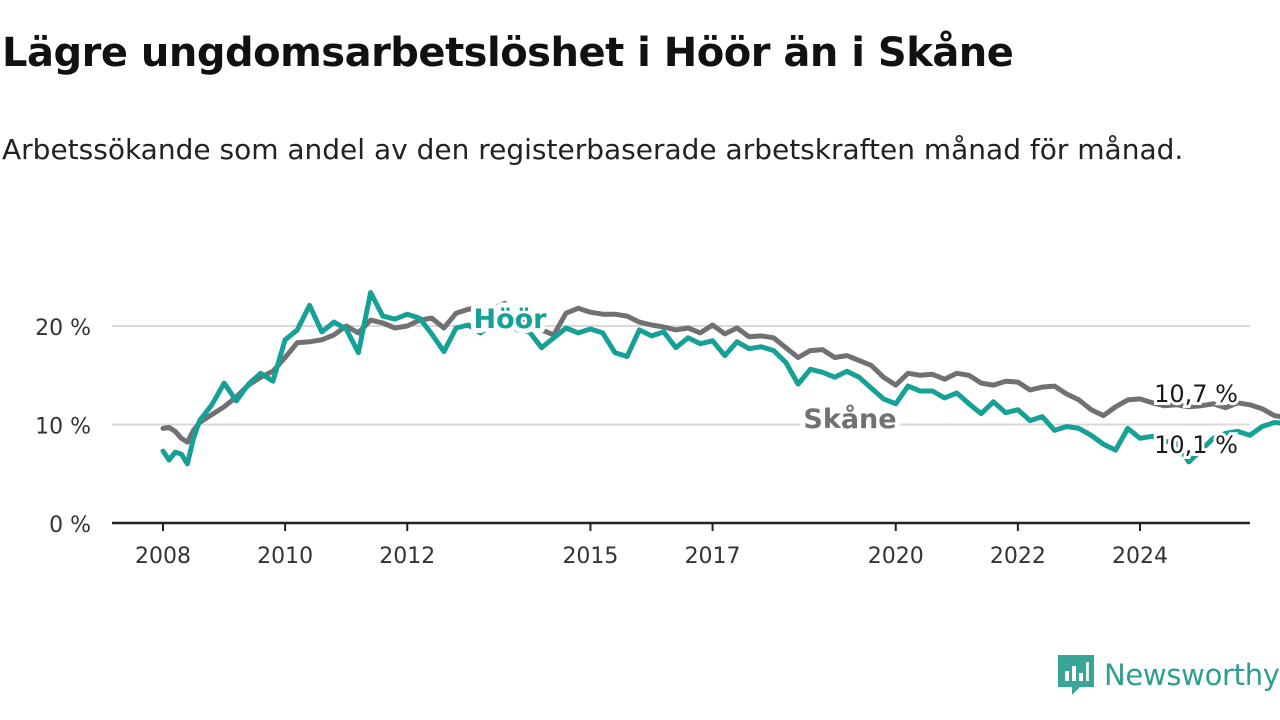 Image resolution: width=1280 pixels, height=720 pixels. What do you see at coordinates (1018, 556) in the screenshot?
I see `x-tick-label: 2022` at bounding box center [1018, 556].